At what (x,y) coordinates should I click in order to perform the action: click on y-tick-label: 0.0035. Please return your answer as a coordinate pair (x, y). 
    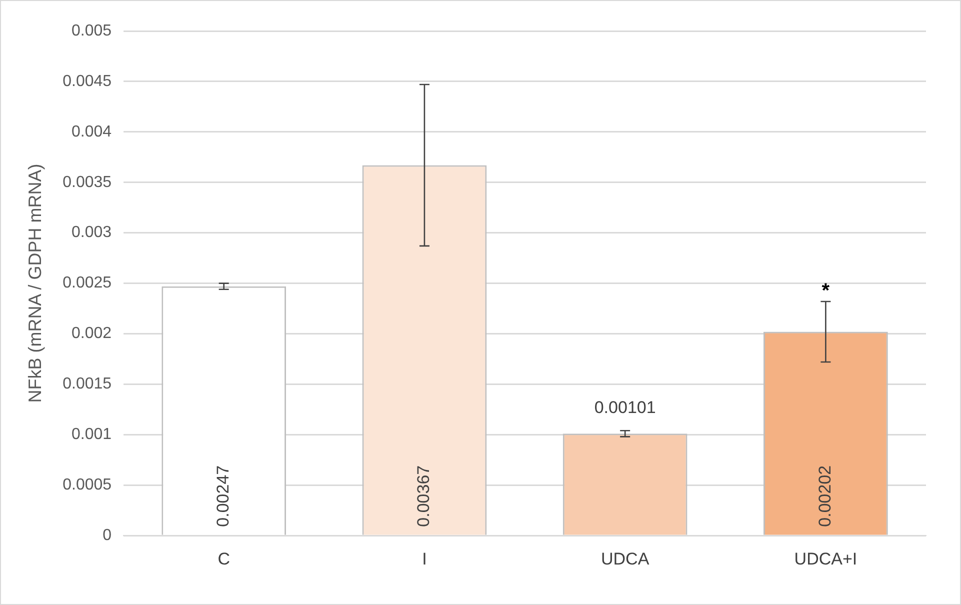
    Looking at the image, I should click on (87, 182).